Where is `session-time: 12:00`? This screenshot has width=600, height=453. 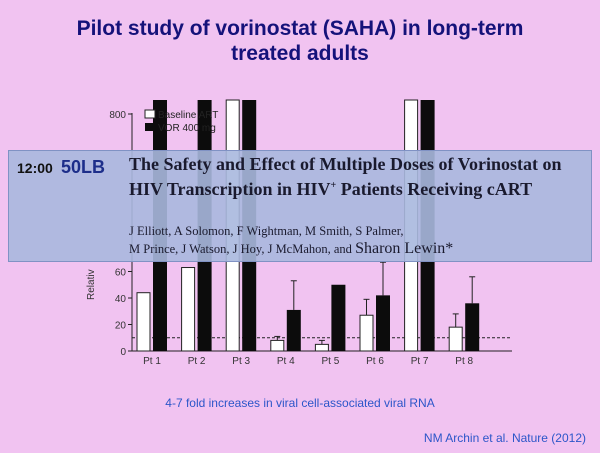 session-time: 12:00 is located at coordinates (35, 168).